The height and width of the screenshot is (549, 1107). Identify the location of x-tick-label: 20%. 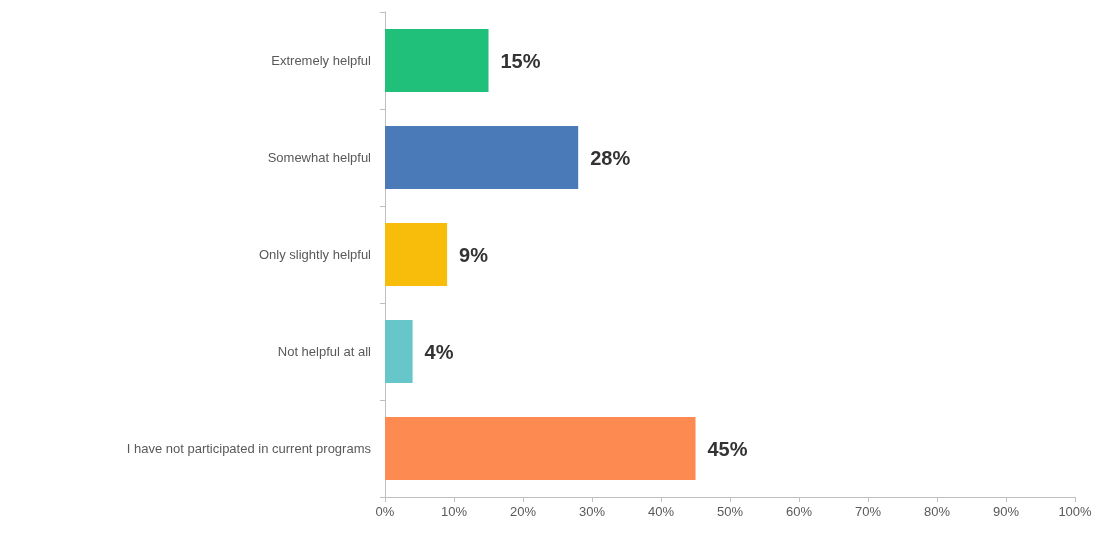
(523, 511).